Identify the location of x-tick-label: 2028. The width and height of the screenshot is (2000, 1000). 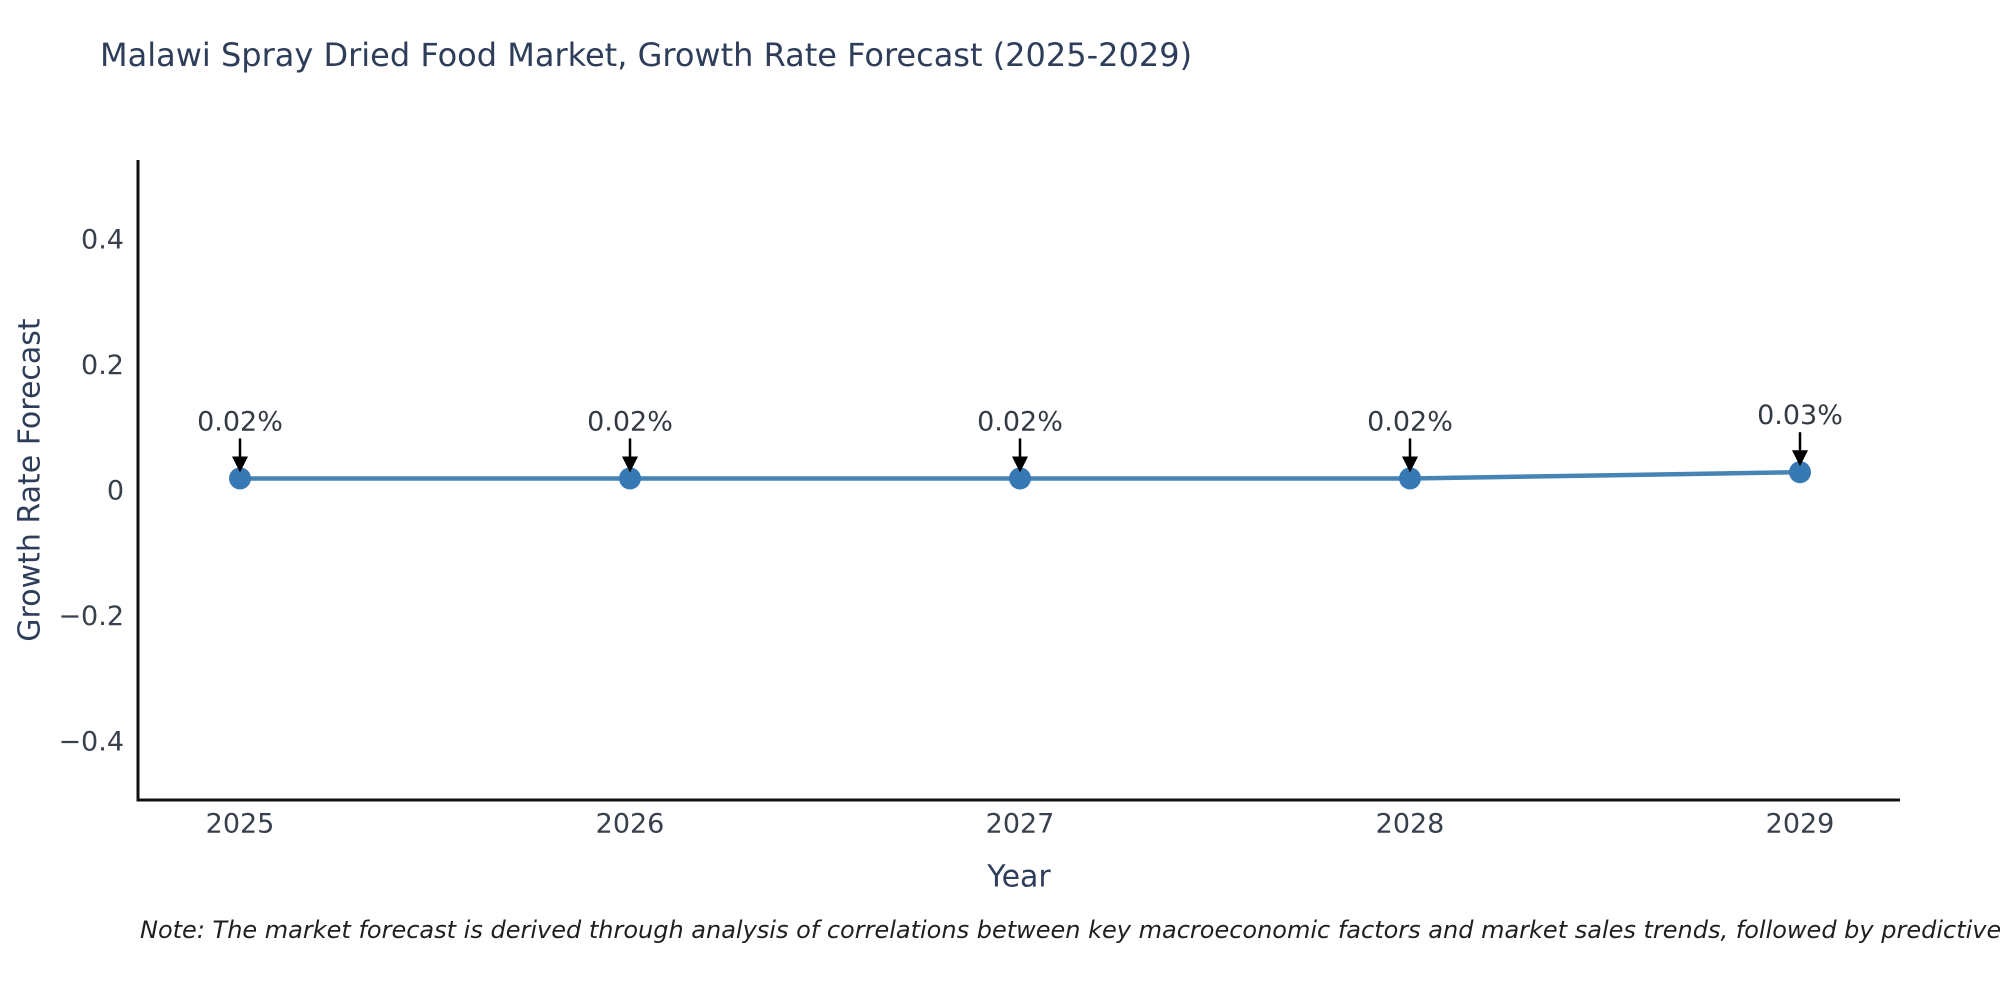
(1410, 824).